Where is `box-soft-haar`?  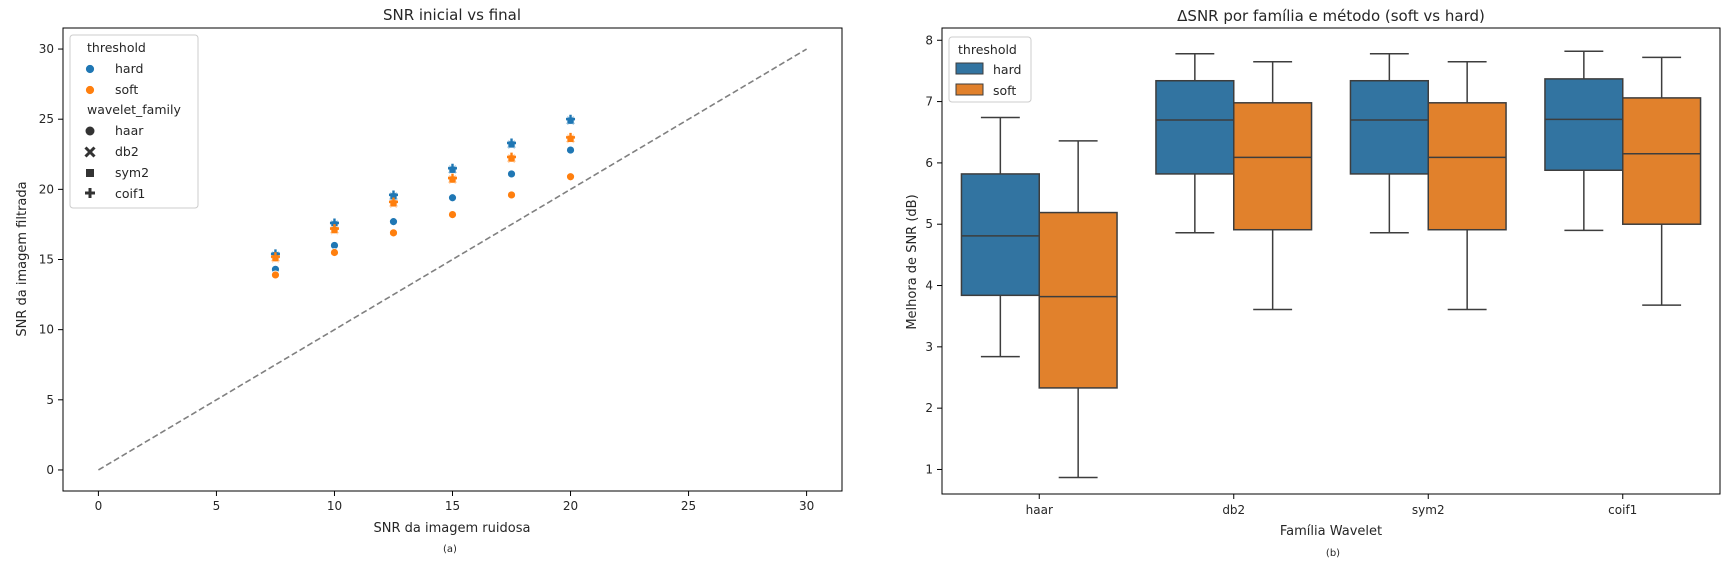
box-soft-haar is located at coordinates (1078, 309).